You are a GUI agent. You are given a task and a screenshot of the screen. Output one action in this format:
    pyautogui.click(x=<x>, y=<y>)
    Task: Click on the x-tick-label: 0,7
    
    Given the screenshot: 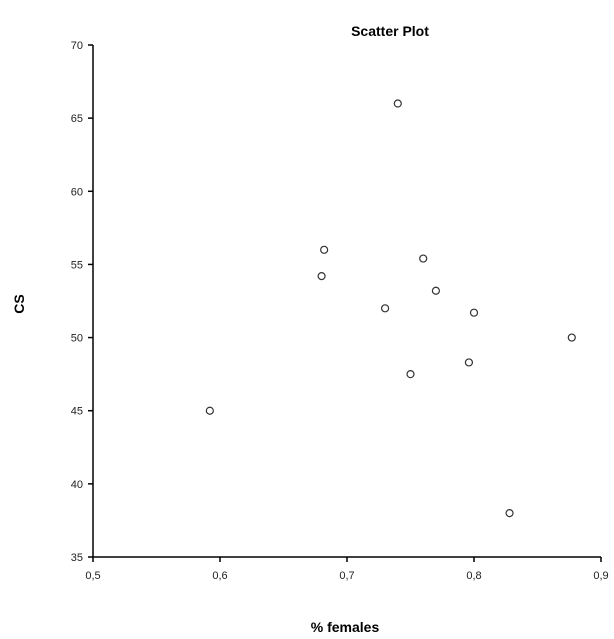 What is the action you would take?
    pyautogui.click(x=346, y=576)
    